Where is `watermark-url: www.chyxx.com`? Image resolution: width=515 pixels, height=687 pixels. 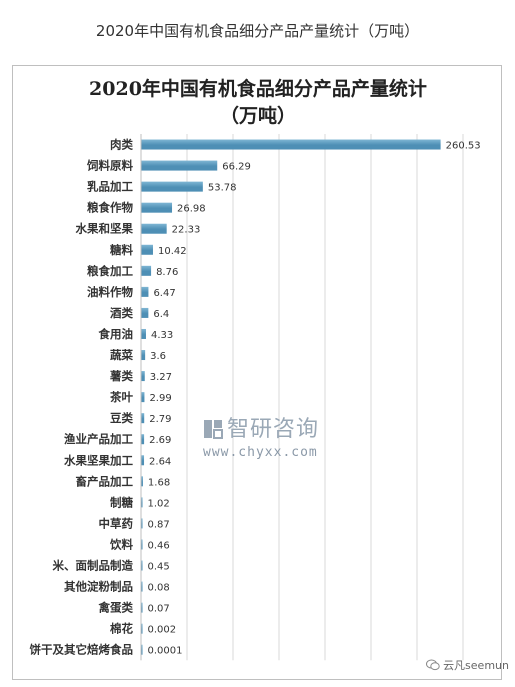 watermark-url: www.chyxx.com is located at coordinates (260, 452).